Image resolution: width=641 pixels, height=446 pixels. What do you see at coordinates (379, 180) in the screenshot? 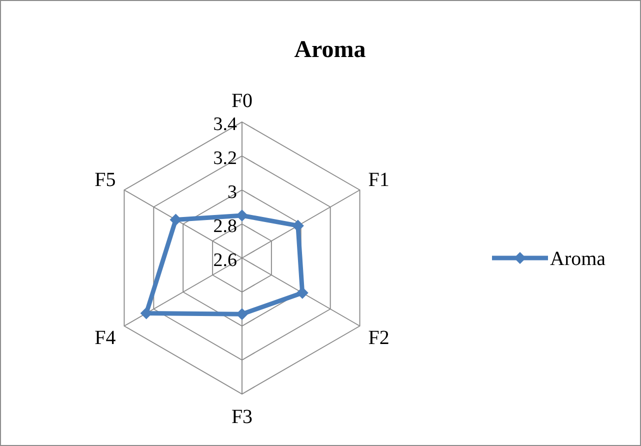
I see `spoke-label: F1` at bounding box center [379, 180].